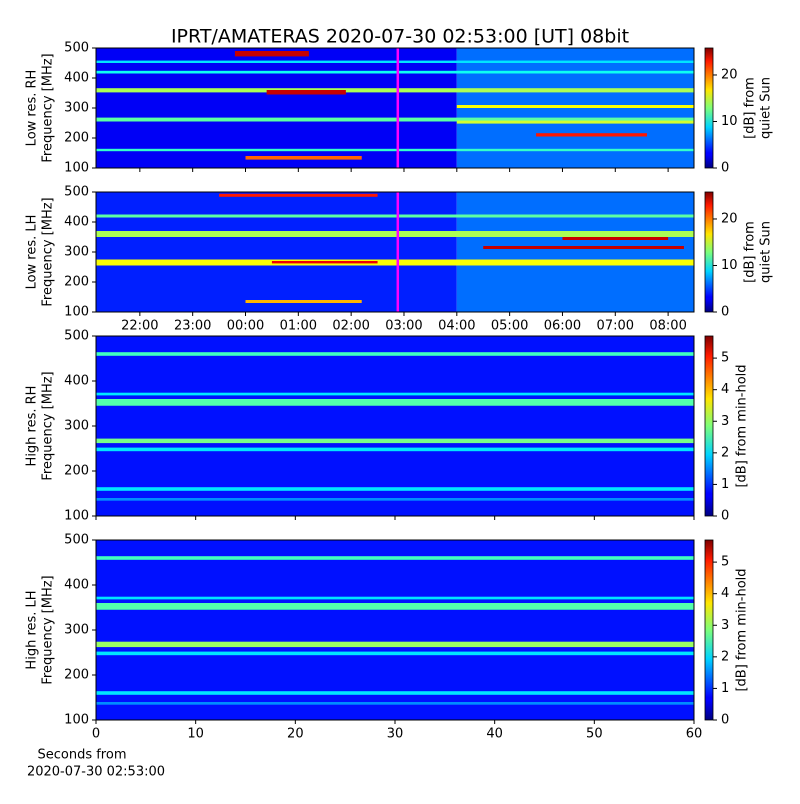 The height and width of the screenshot is (804, 800). Describe the element at coordinates (81, 755) in the screenshot. I see `x-axis-label: Seconds from` at that location.